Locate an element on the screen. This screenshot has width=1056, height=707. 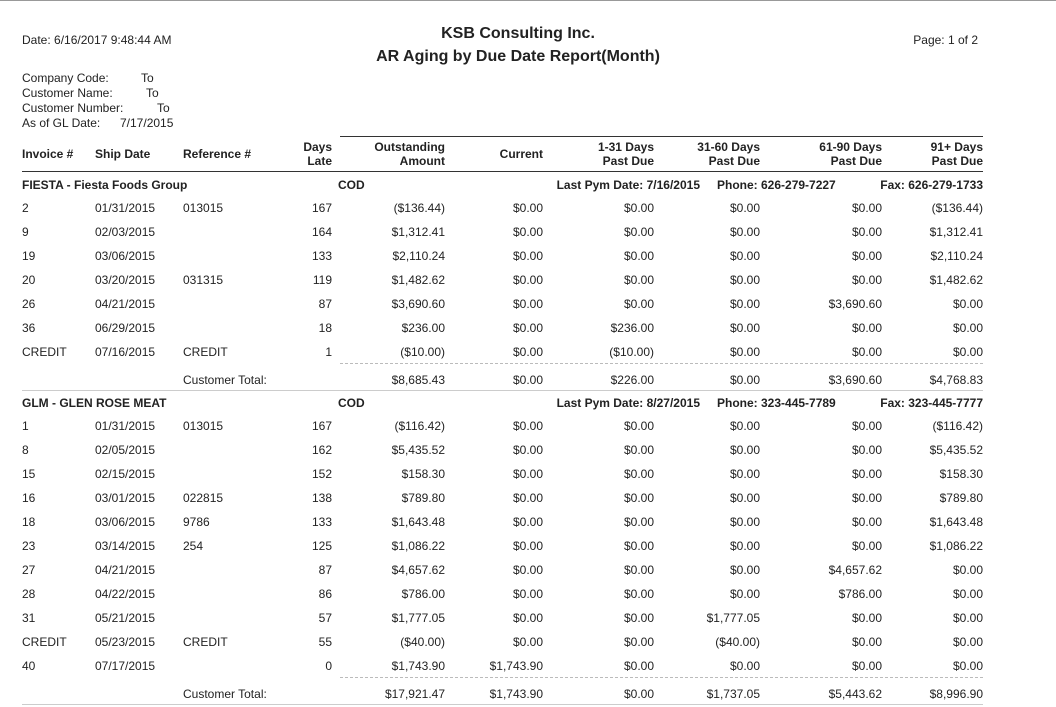
cell: 05/23/2015 is located at coordinates (125, 642).